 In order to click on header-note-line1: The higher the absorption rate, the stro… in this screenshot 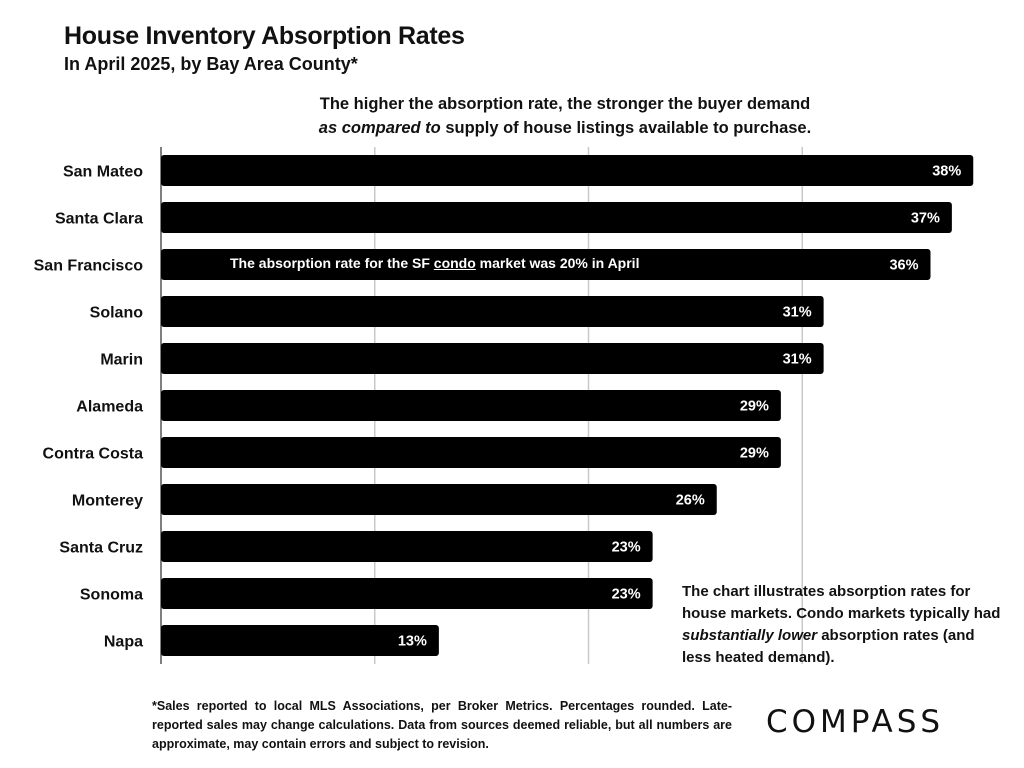, I will do `click(565, 104)`.